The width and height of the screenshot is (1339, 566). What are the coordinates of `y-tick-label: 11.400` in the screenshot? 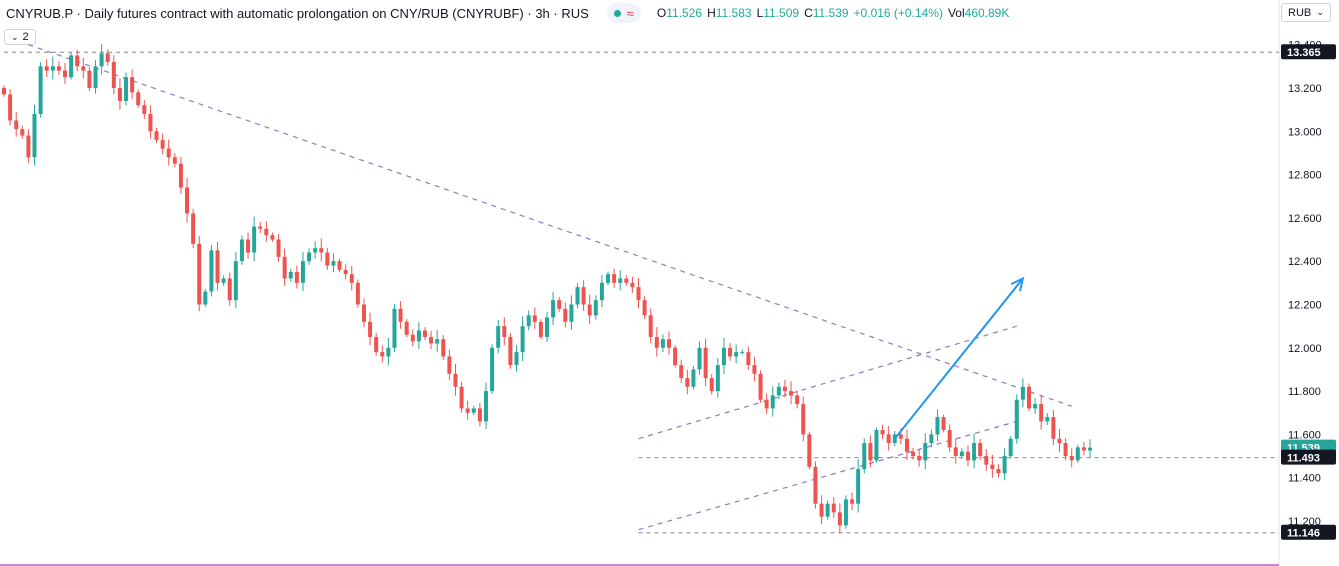 It's located at (1304, 479).